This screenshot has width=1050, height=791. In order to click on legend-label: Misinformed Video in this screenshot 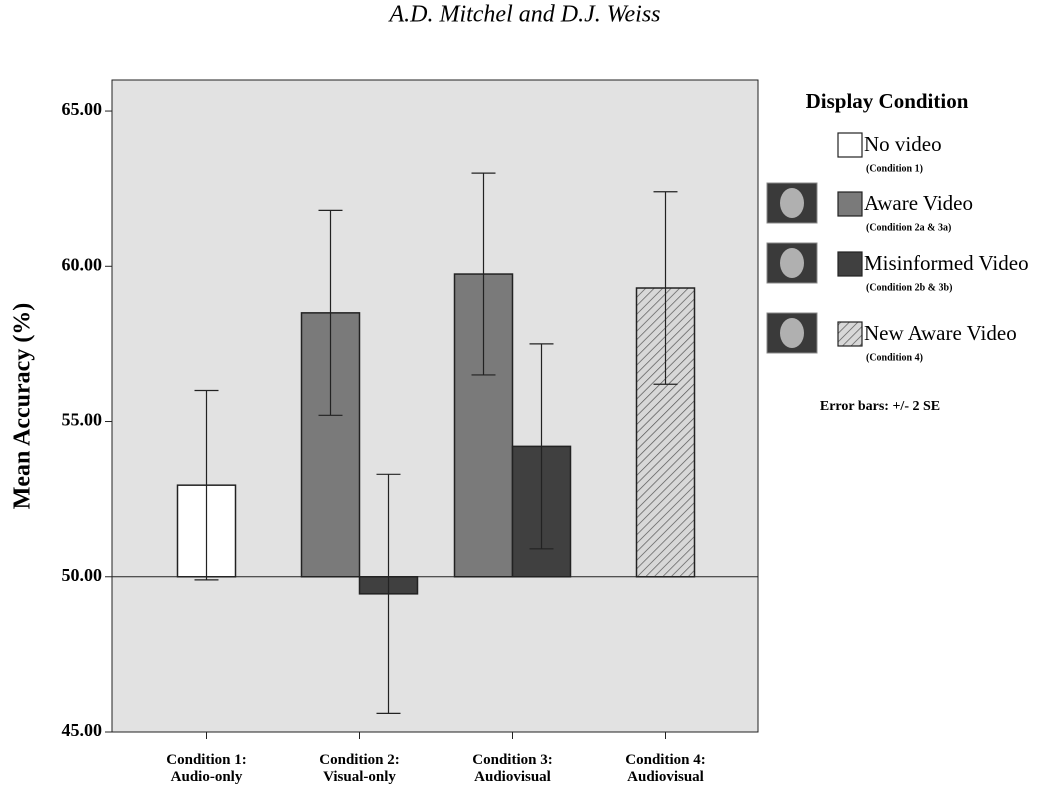, I will do `click(946, 263)`.